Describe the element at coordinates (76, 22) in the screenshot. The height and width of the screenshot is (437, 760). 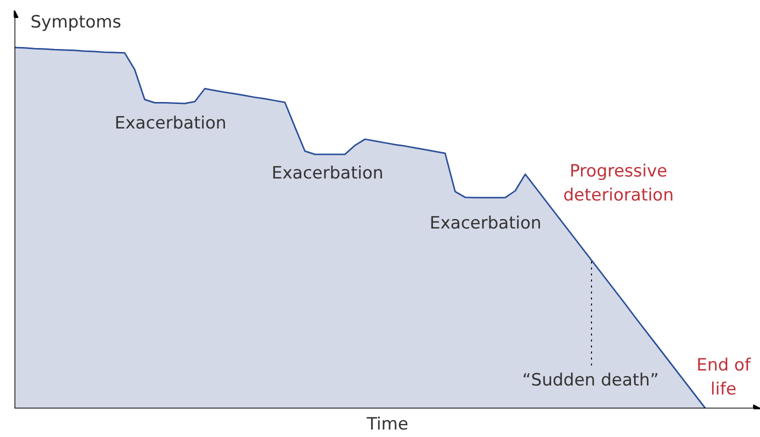
I see `y-axis-title: Symptoms` at that location.